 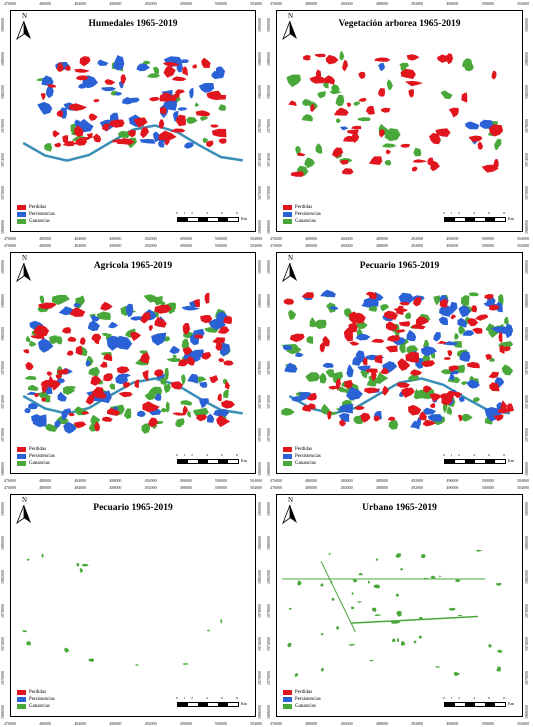 What do you see at coordinates (42, 456) in the screenshot?
I see `legend-label: Persistencias` at bounding box center [42, 456].